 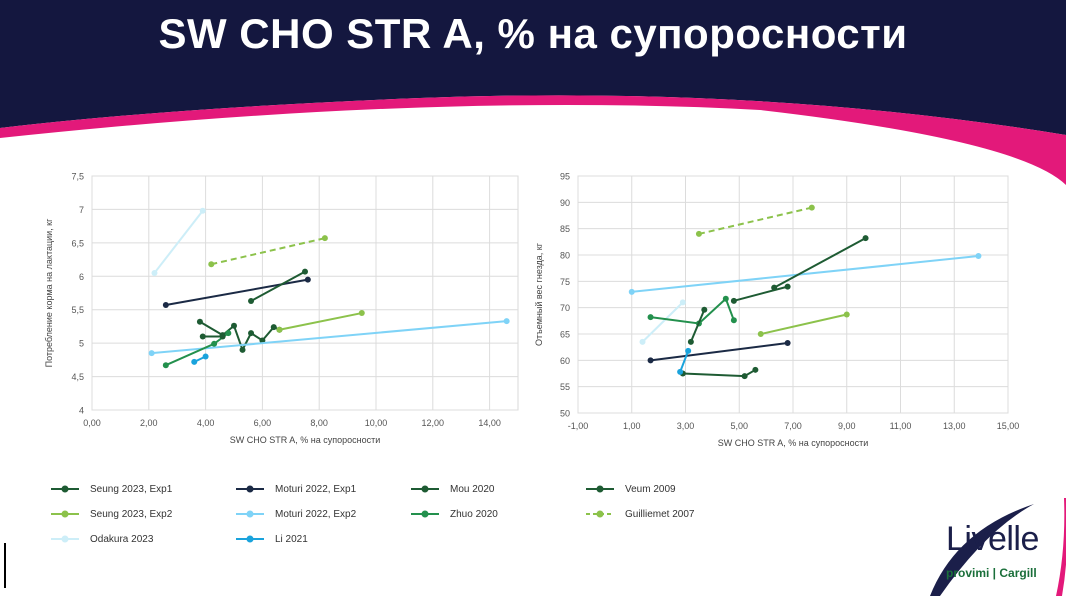 I want to click on legend-item: Veum 2009, so click(x=630, y=489).